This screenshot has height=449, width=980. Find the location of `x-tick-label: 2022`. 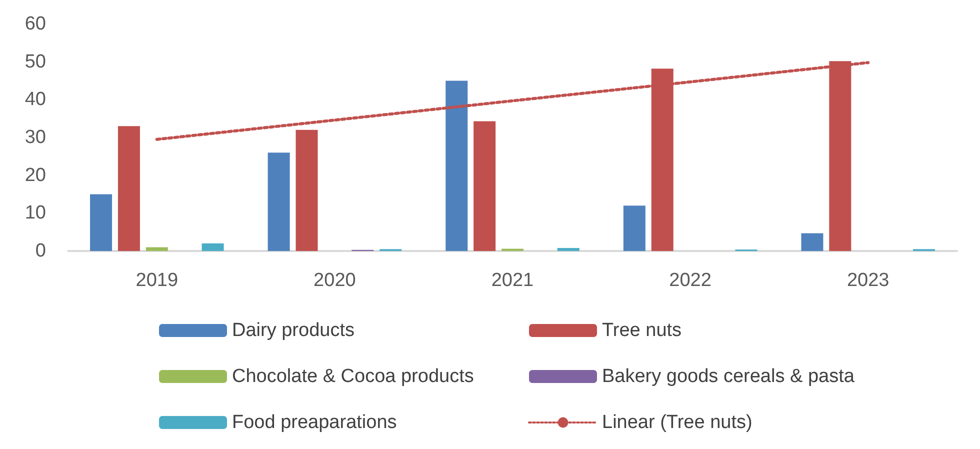

x-tick-label: 2022 is located at coordinates (690, 280).